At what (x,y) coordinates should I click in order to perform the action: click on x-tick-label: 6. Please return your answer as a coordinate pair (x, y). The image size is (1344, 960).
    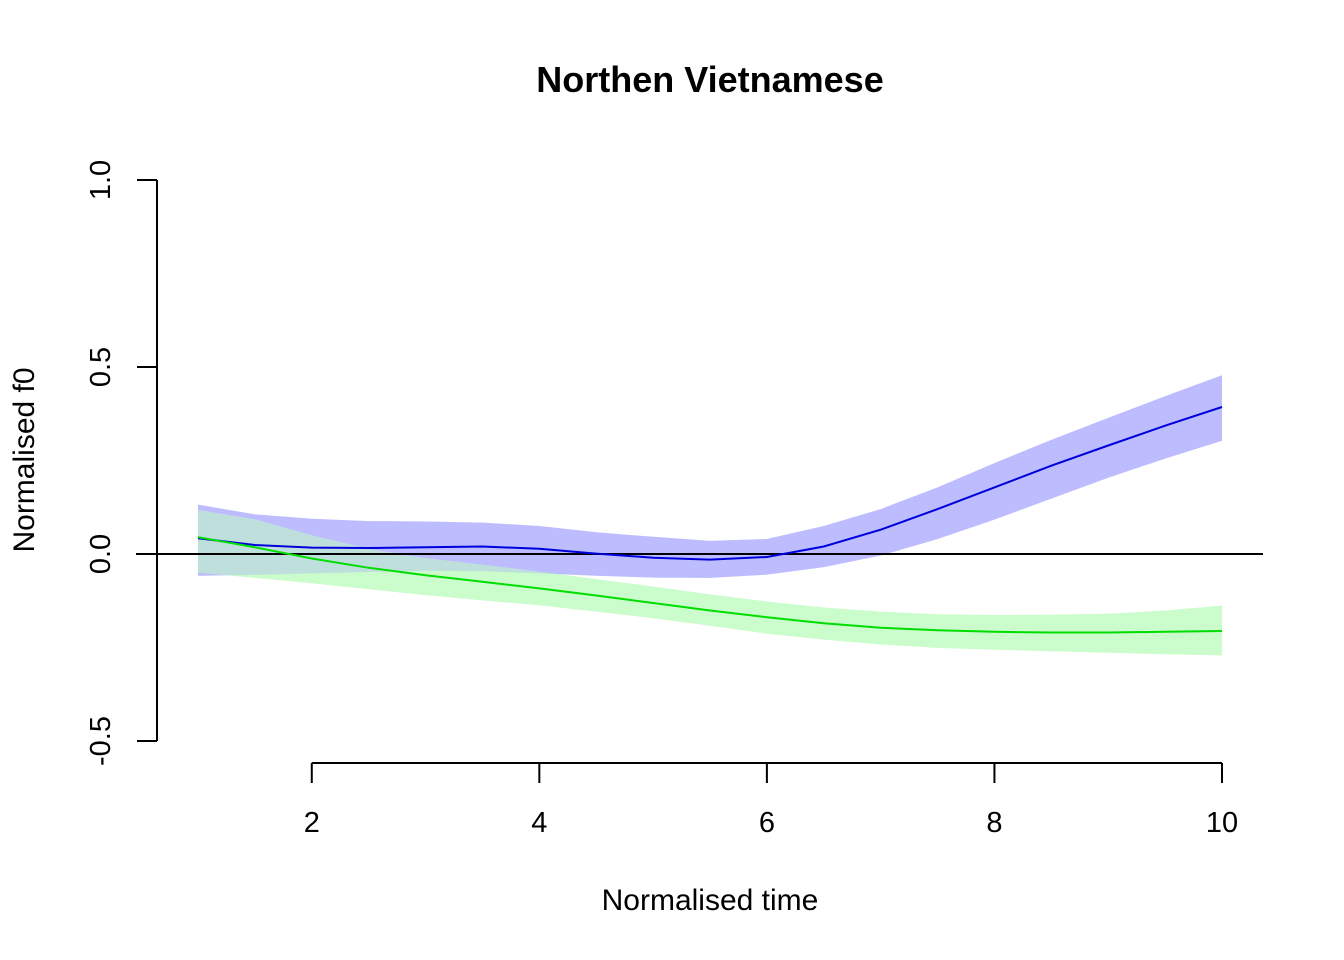
    Looking at the image, I should click on (767, 823).